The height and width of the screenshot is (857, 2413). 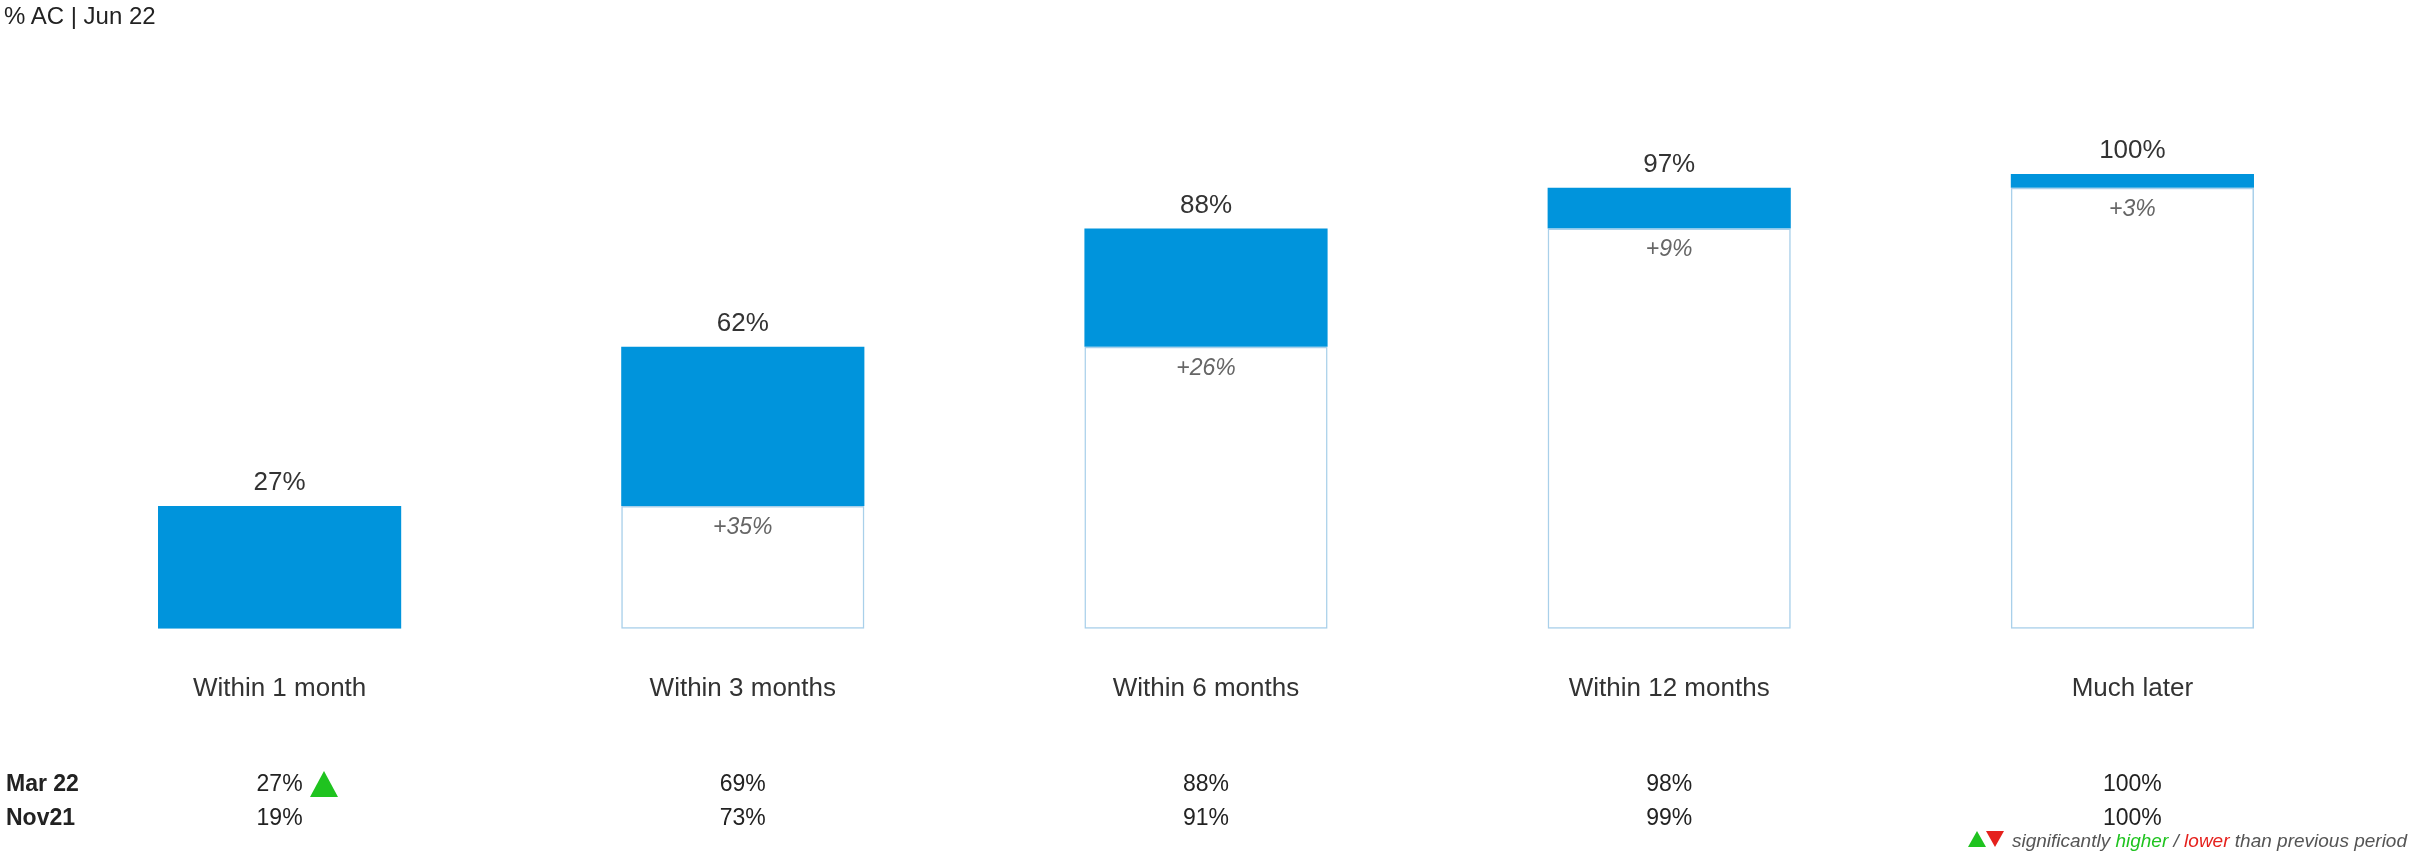 What do you see at coordinates (2209, 840) in the screenshot?
I see `text: significantly higher / lower than previous period` at bounding box center [2209, 840].